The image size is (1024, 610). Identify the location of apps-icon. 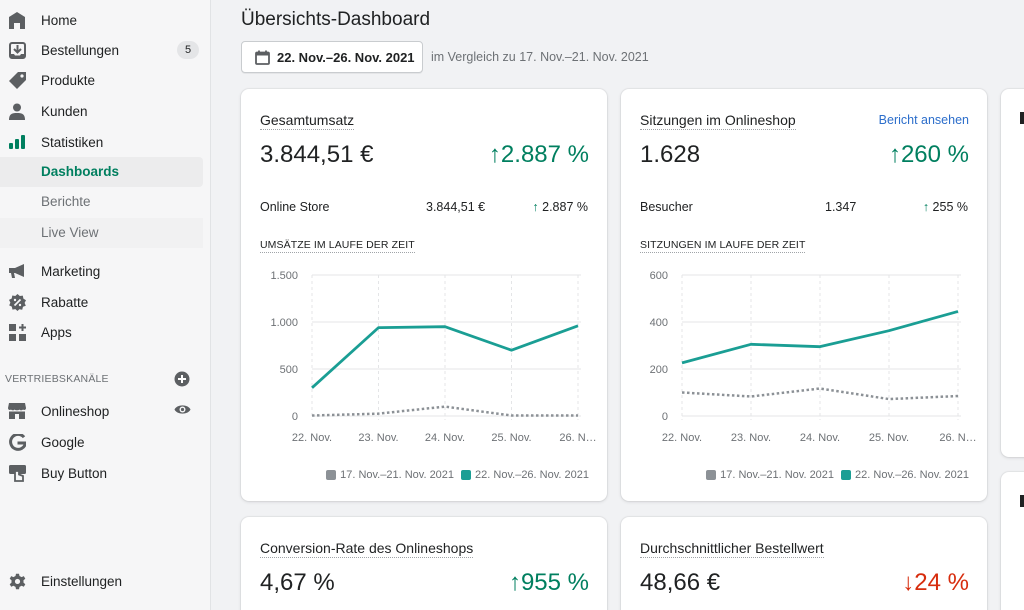
(17, 332).